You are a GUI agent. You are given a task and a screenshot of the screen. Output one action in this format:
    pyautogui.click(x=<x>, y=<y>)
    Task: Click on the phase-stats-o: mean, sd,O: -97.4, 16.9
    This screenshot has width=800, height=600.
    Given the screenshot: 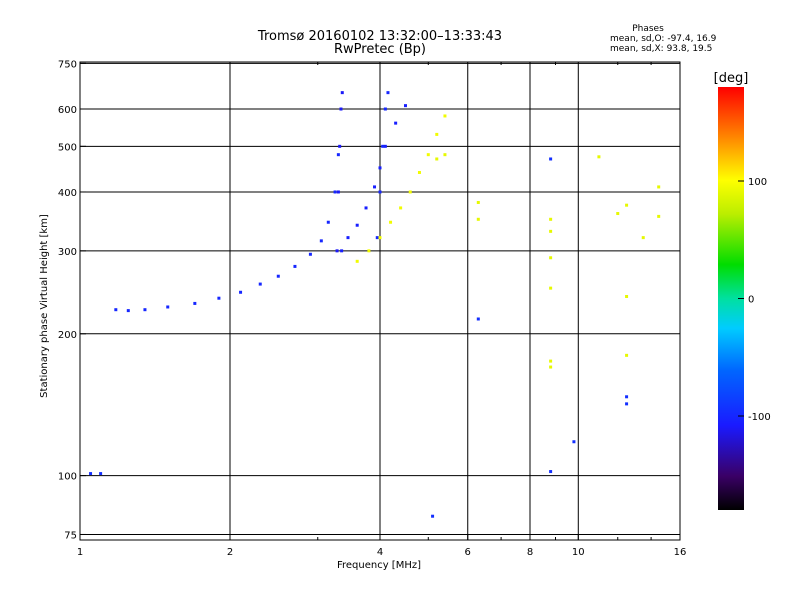 What is the action you would take?
    pyautogui.click(x=663, y=39)
    